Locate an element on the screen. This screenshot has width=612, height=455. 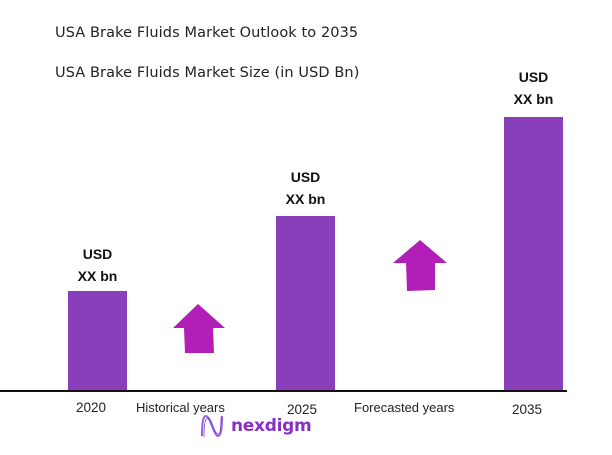
nexdigm-logo: nexdigm is located at coordinates (255, 426).